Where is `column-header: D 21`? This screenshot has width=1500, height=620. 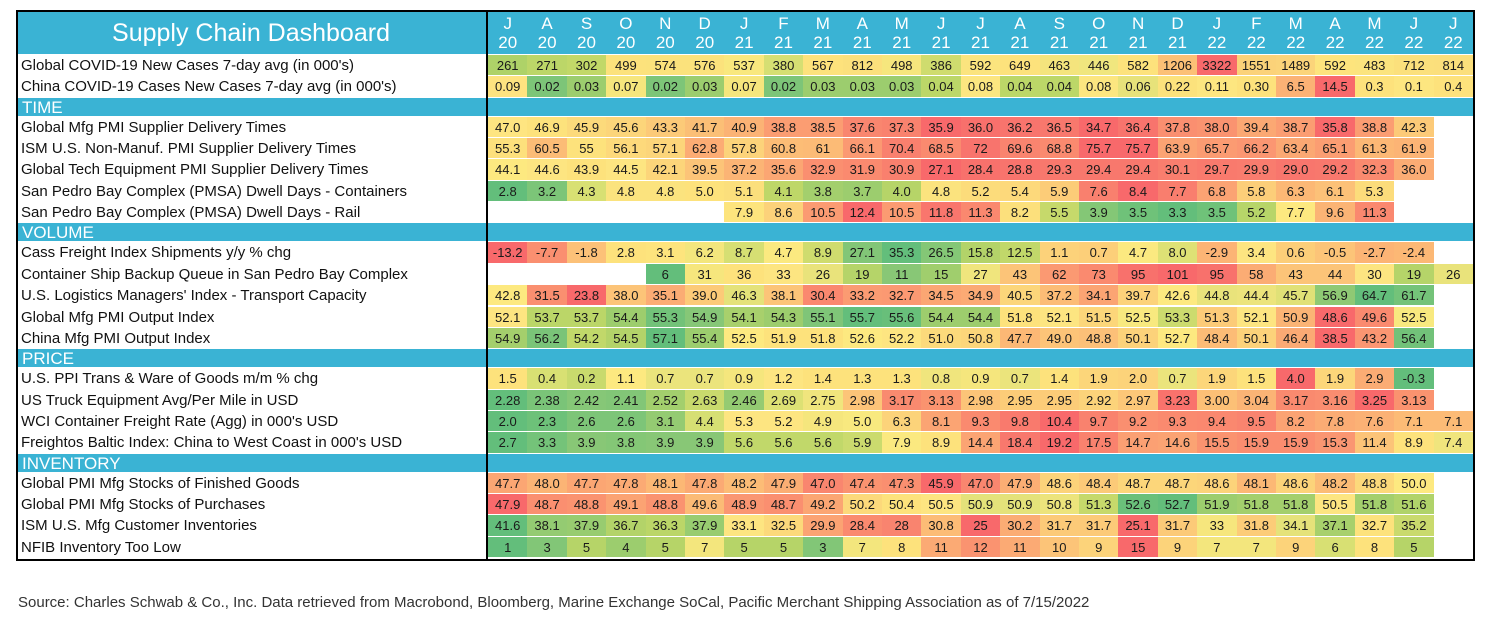 column-header: D 21 is located at coordinates (1177, 33).